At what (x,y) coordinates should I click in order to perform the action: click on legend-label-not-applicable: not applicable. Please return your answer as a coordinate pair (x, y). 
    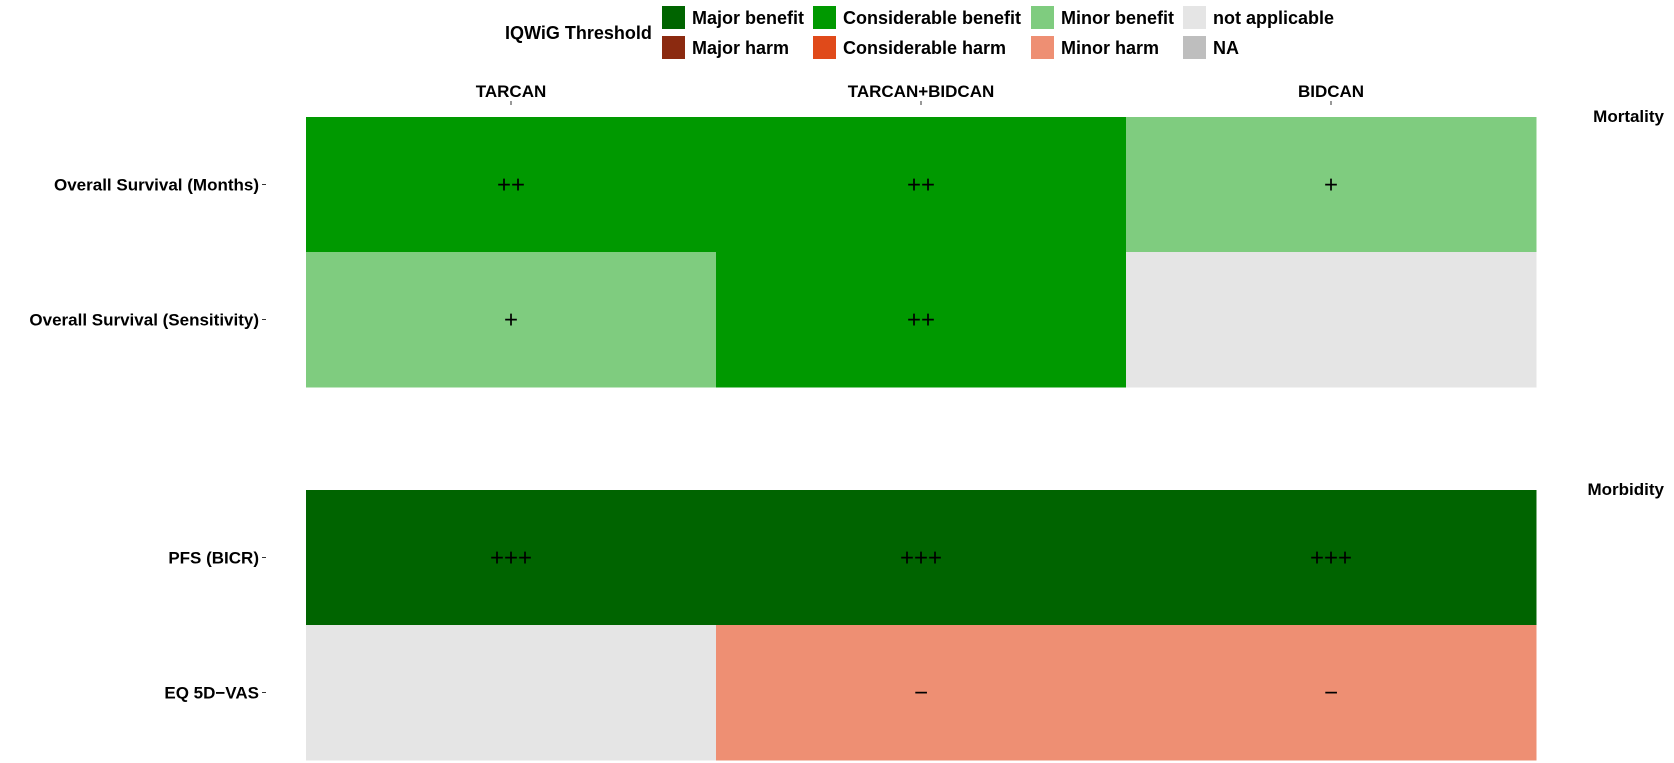
    Looking at the image, I should click on (1273, 18).